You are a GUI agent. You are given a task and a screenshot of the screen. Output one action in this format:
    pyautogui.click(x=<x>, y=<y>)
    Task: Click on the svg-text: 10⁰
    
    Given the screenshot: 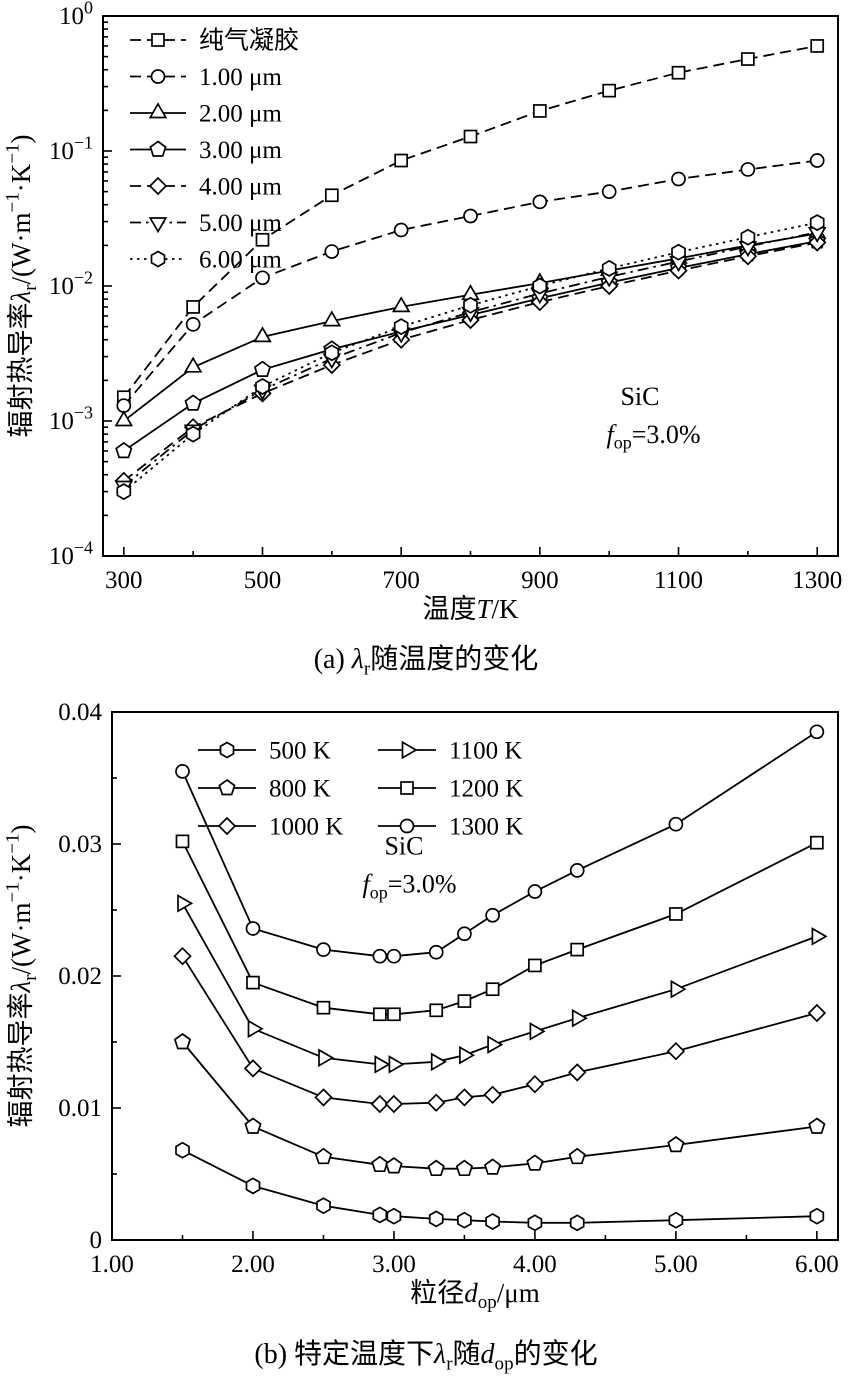 What is the action you would take?
    pyautogui.click(x=76, y=15)
    